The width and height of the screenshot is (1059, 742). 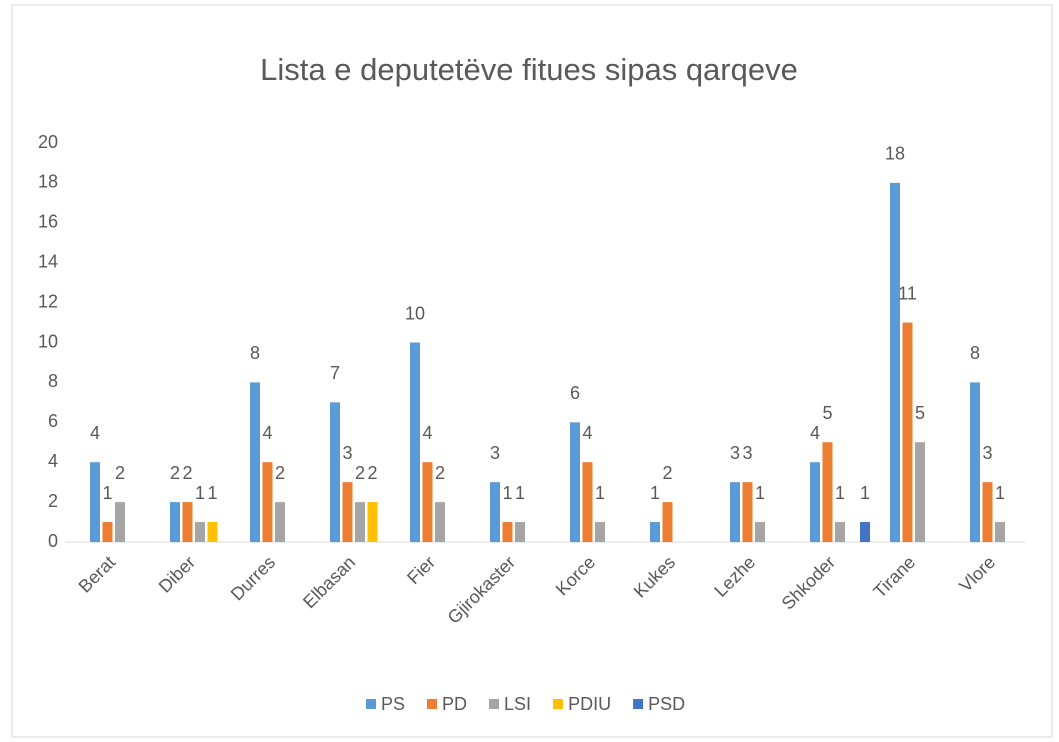 I want to click on y-tick-label: 14, so click(x=48, y=261).